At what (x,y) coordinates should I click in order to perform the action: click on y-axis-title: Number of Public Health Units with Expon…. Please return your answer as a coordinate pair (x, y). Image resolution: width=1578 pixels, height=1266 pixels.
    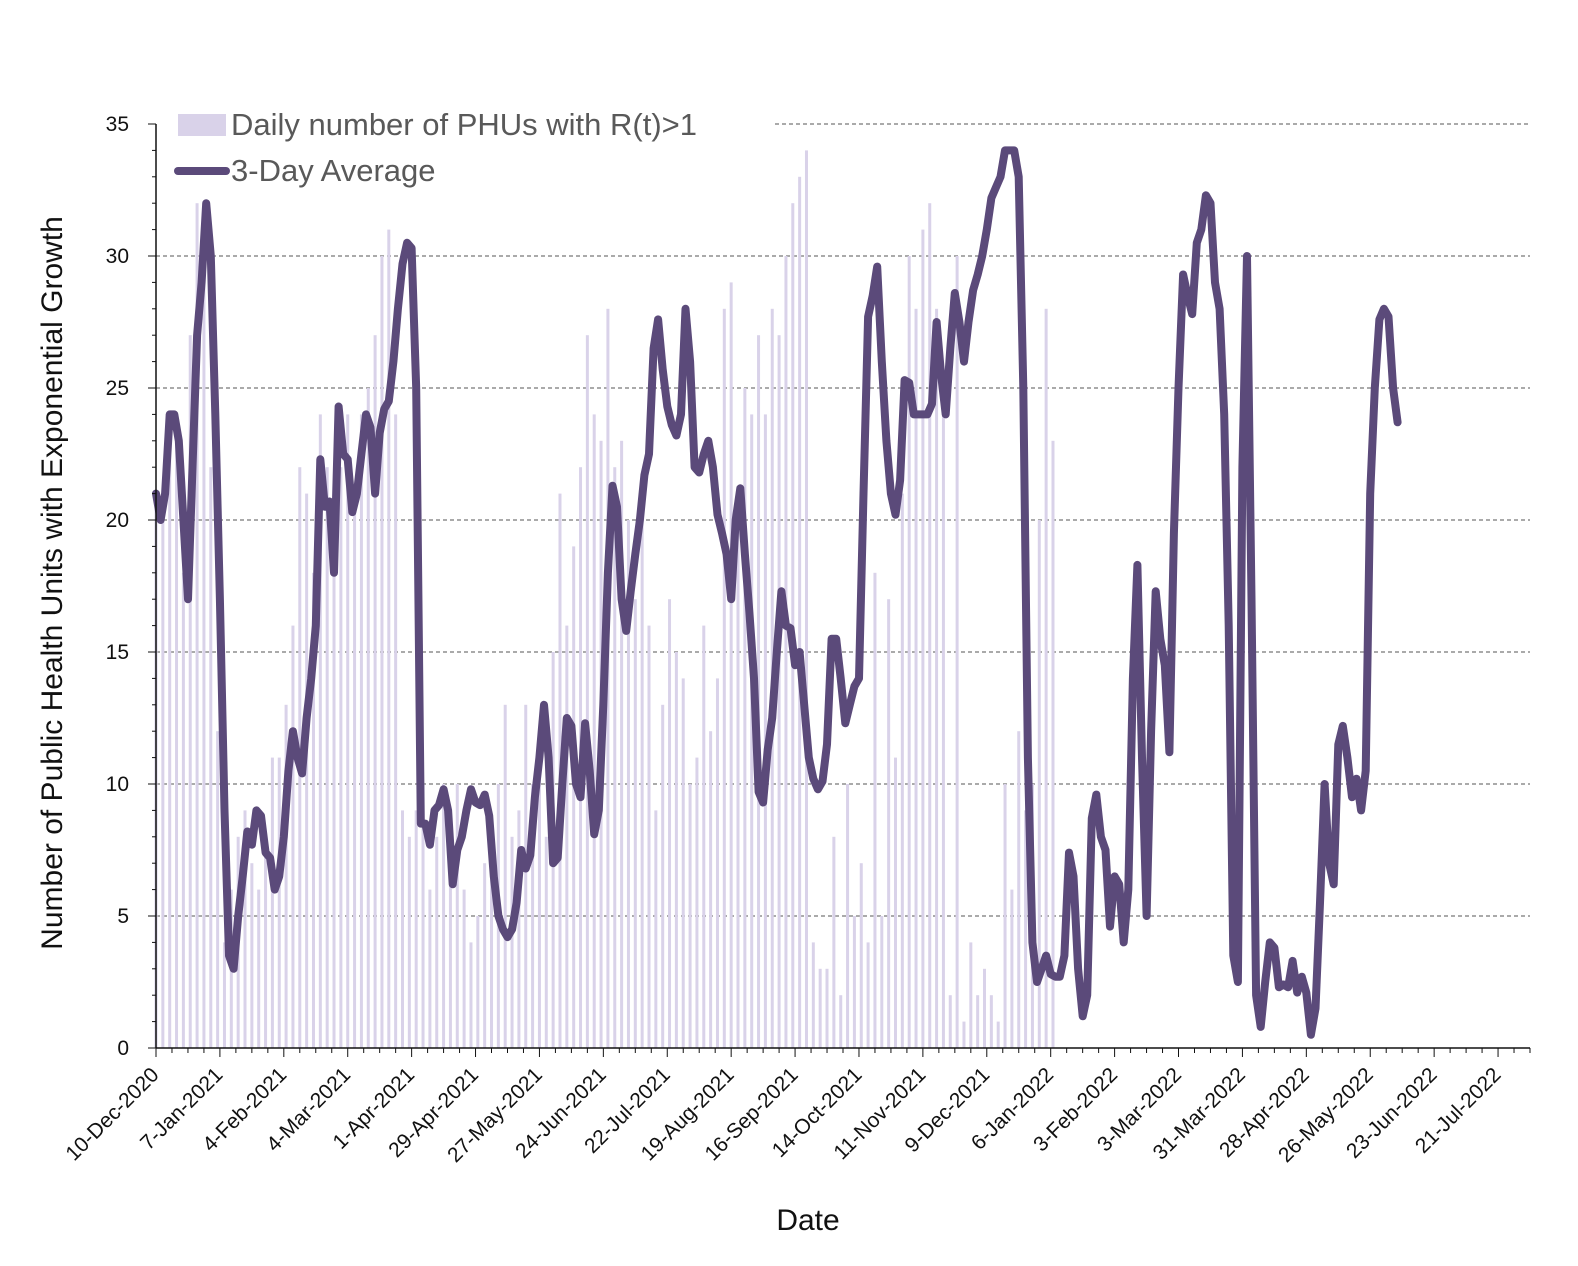
    Looking at the image, I should click on (52, 583).